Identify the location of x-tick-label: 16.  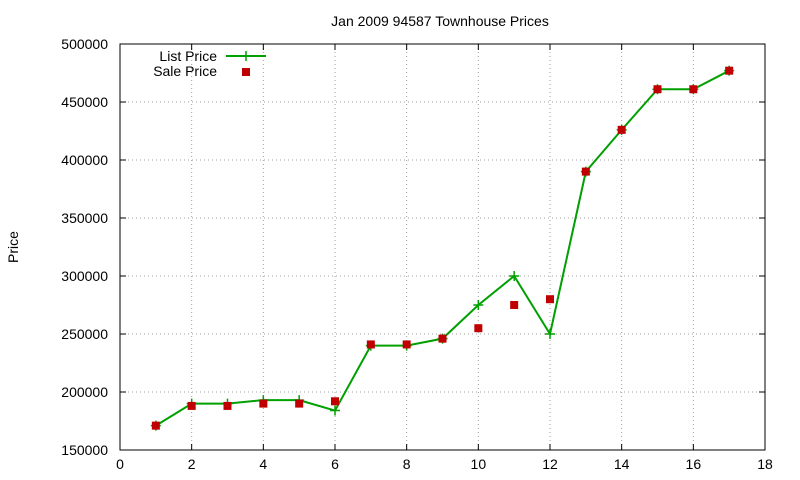
(694, 464).